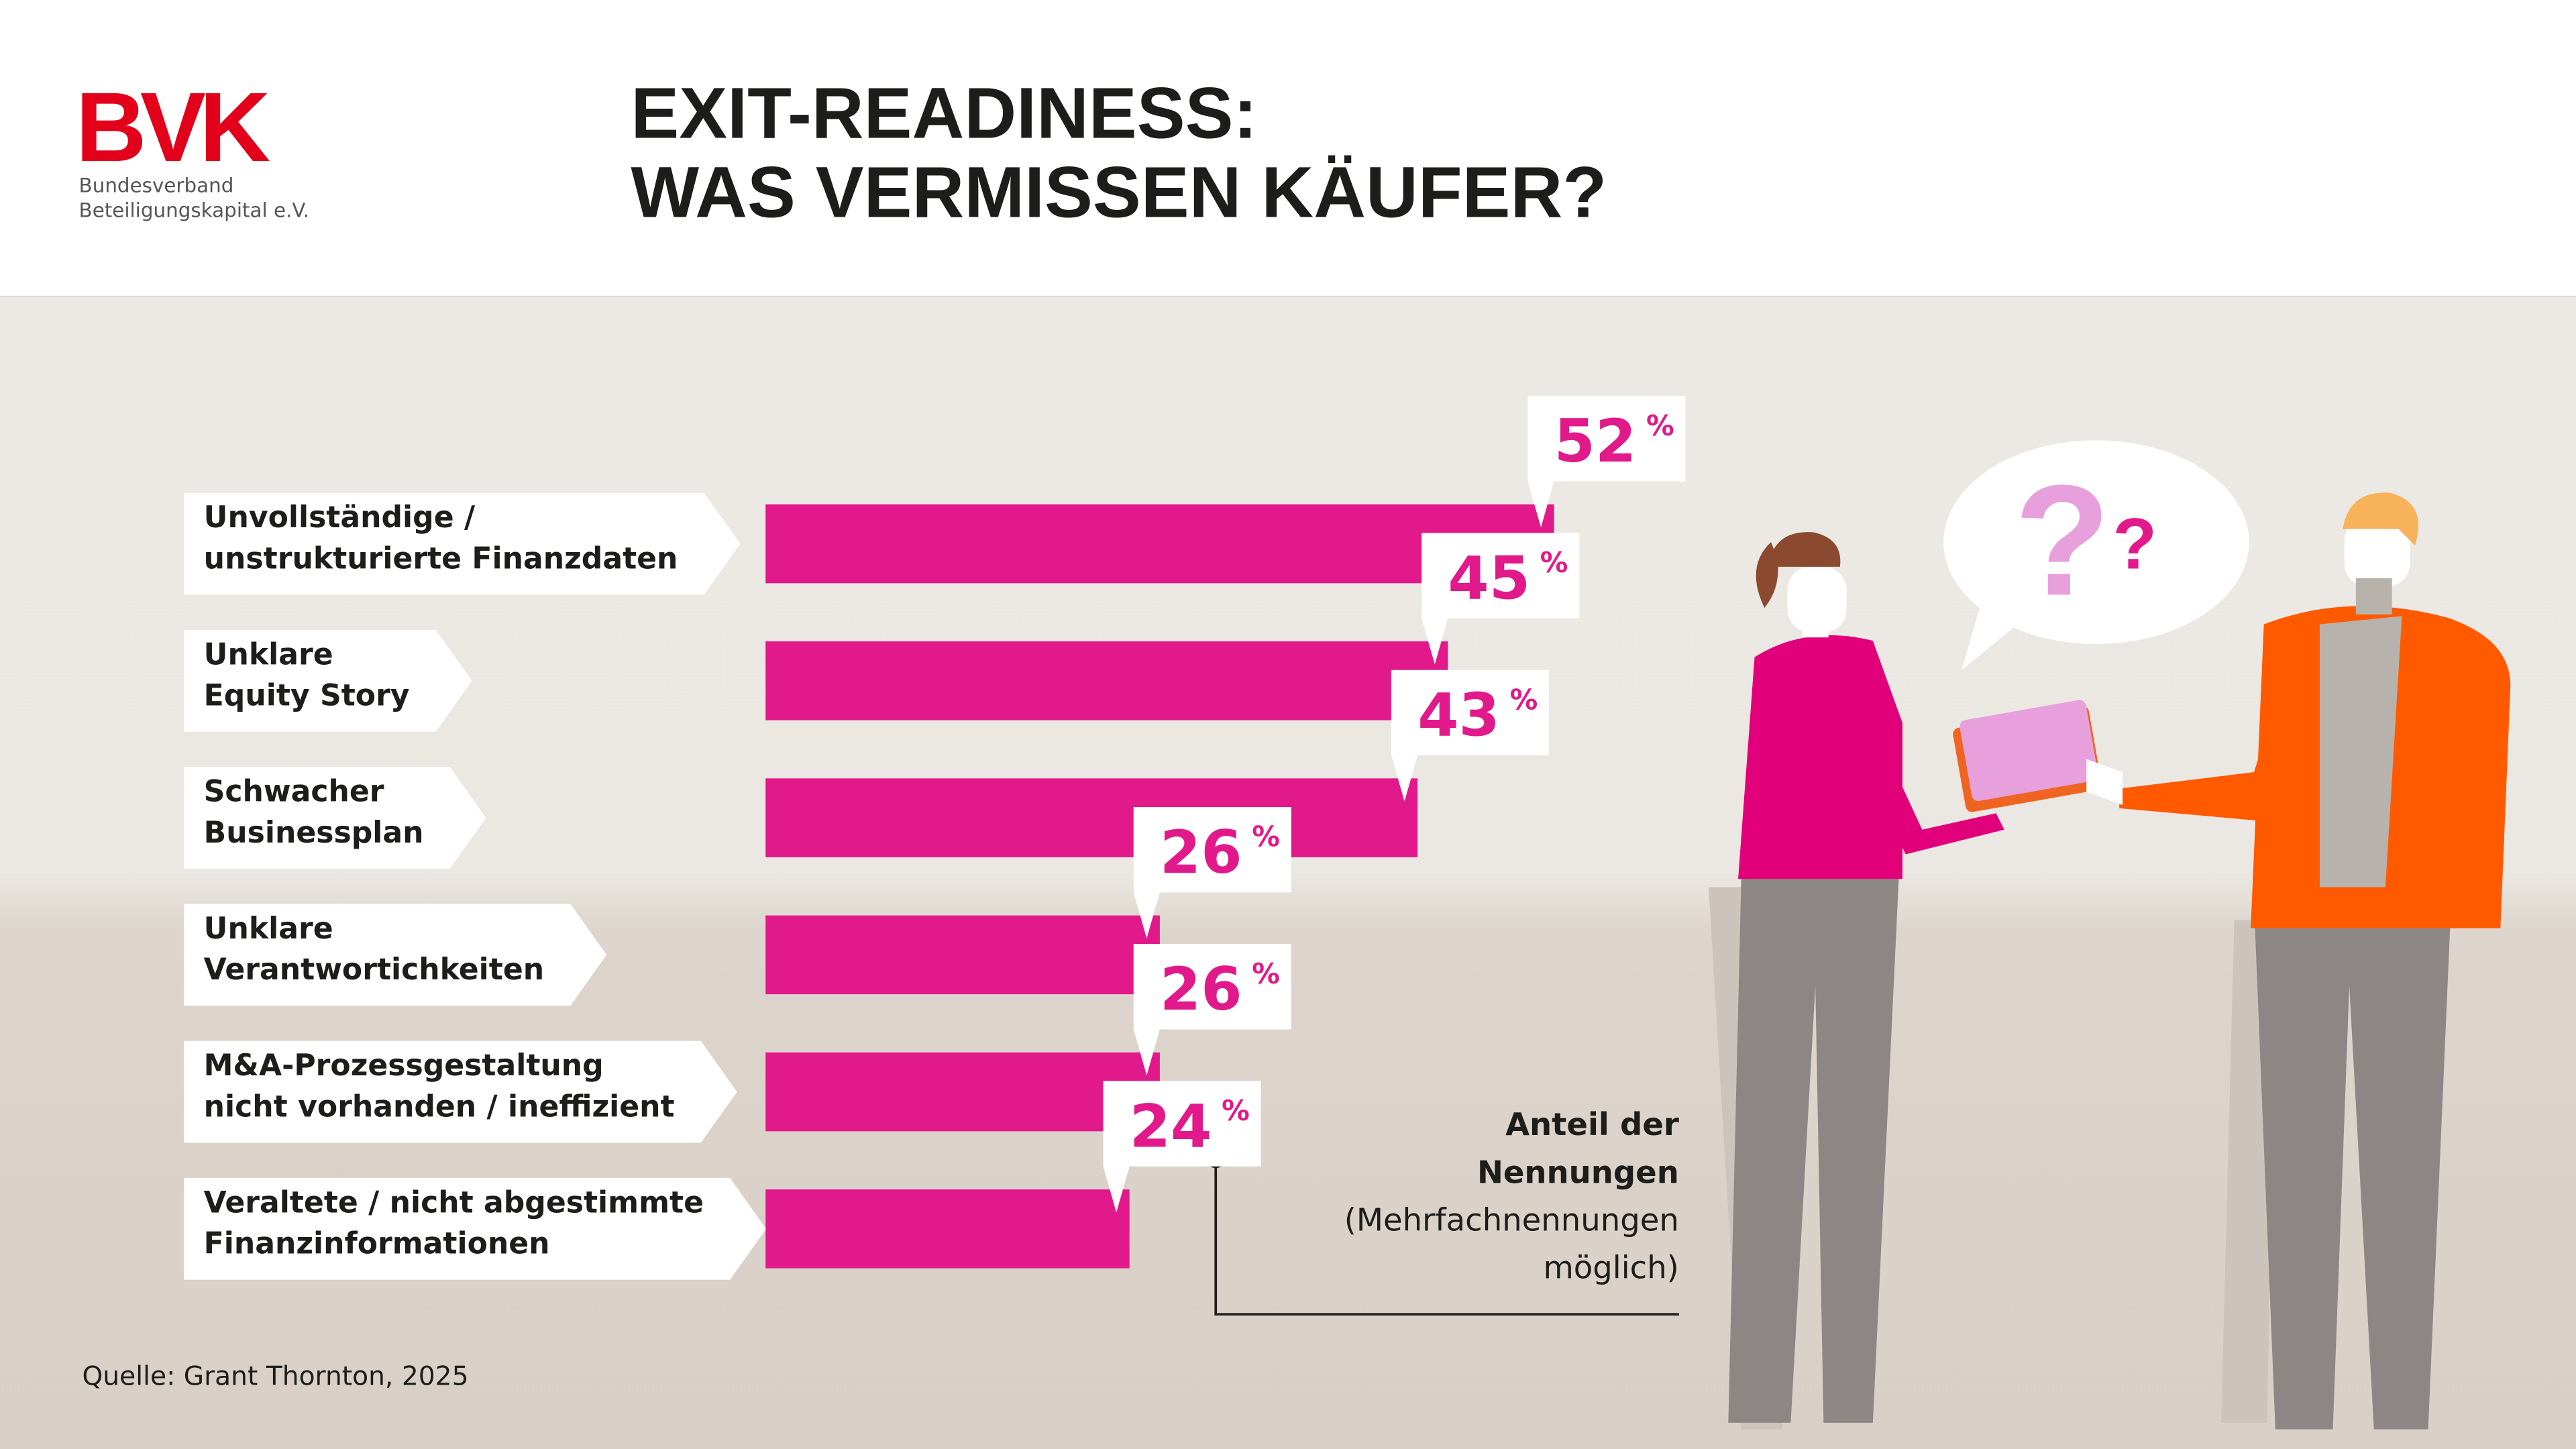 The image size is (2576, 1449). I want to click on note: (Mehrfachnennungen, so click(1511, 1219).